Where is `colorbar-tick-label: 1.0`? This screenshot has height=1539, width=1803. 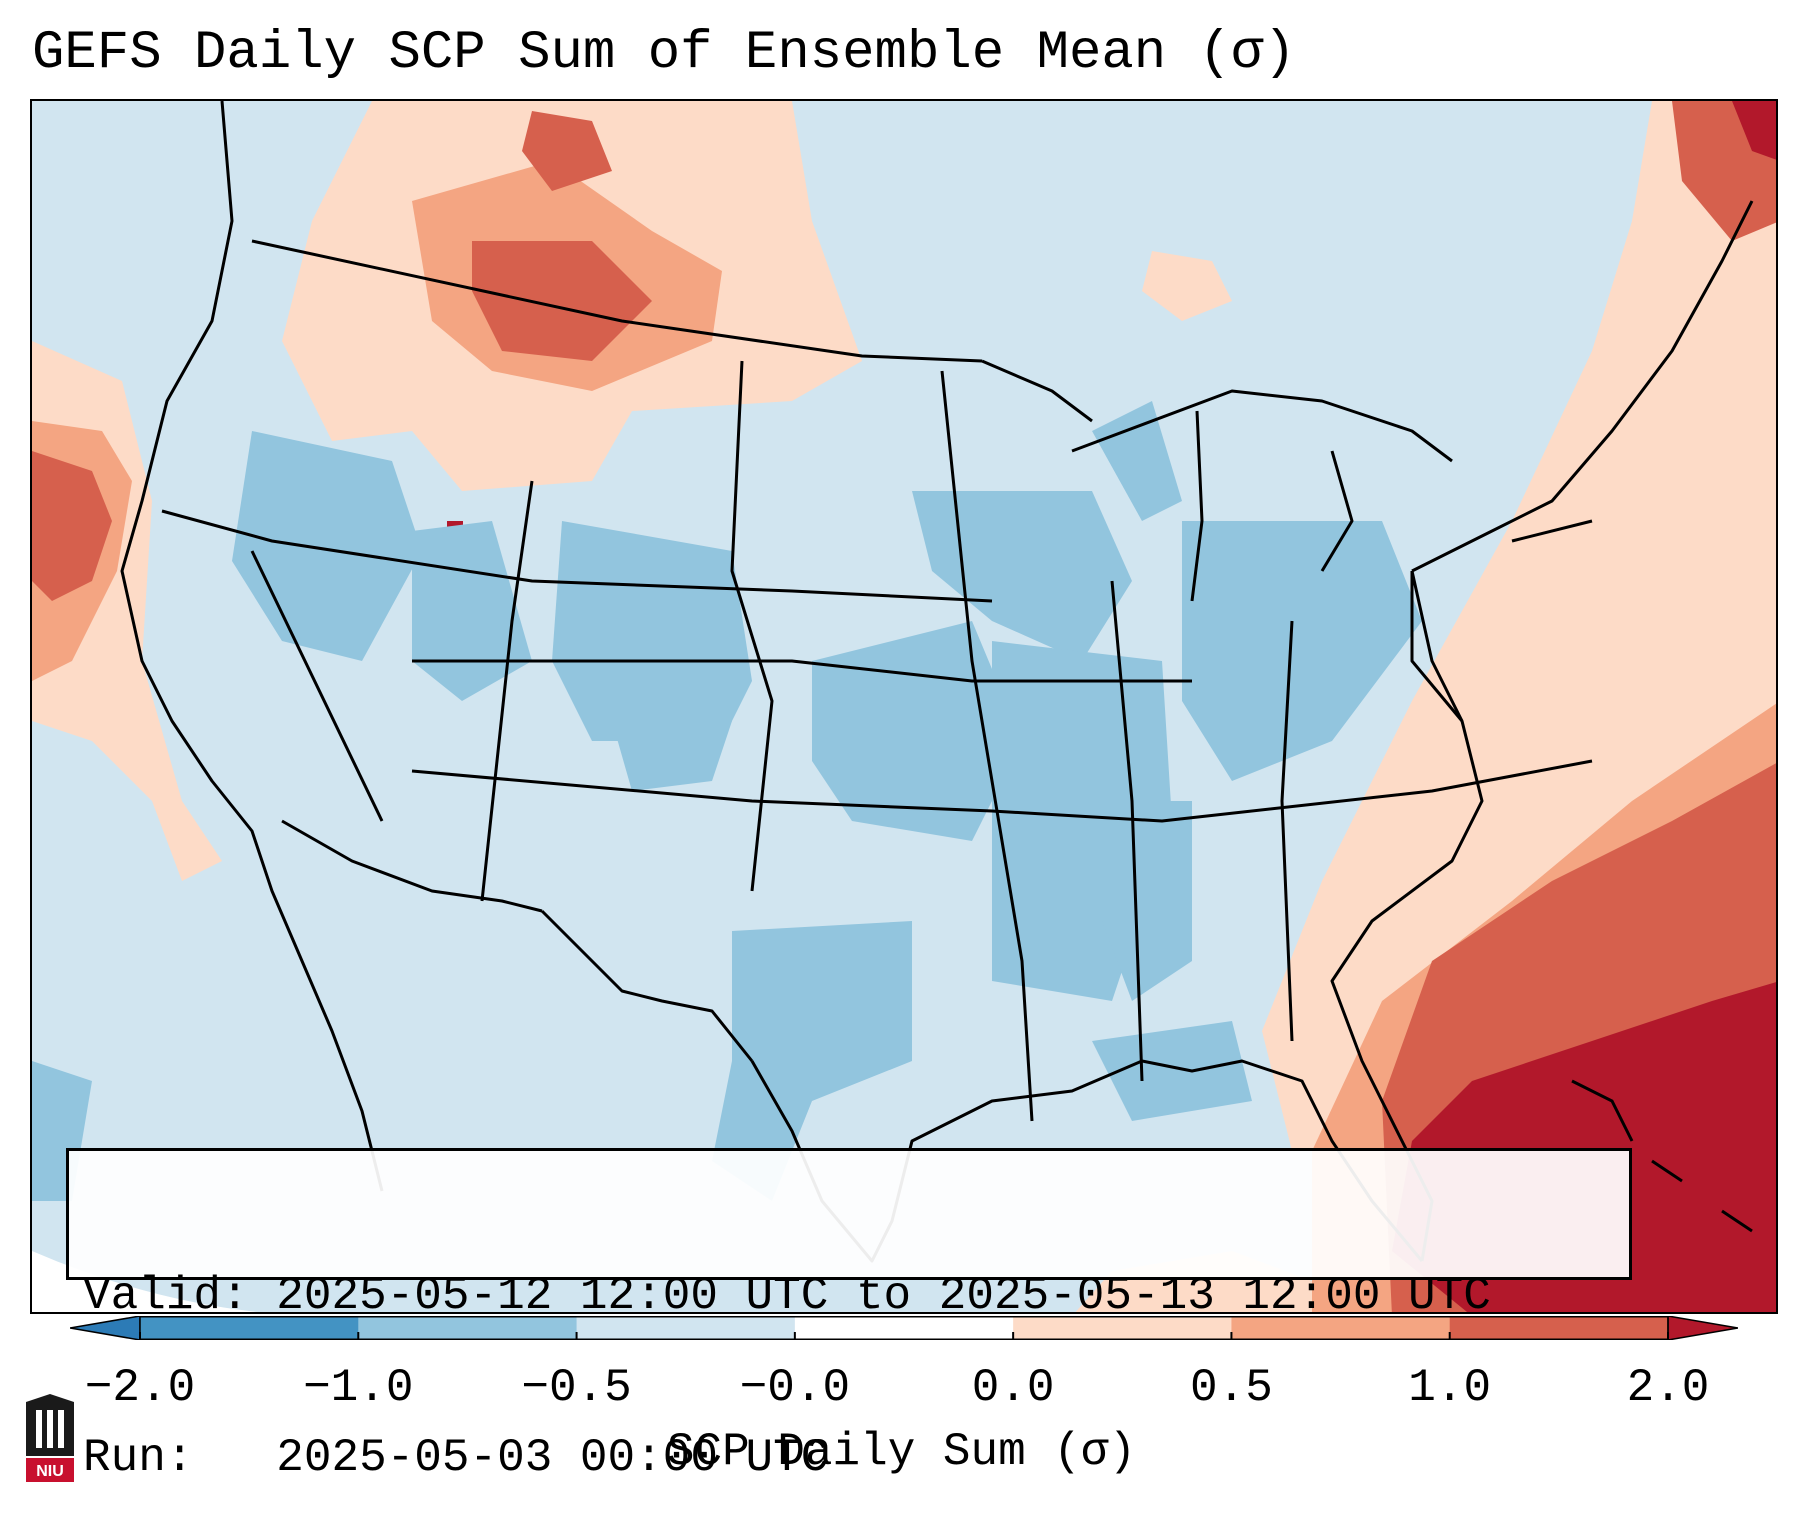 colorbar-tick-label: 1.0 is located at coordinates (1450, 1388).